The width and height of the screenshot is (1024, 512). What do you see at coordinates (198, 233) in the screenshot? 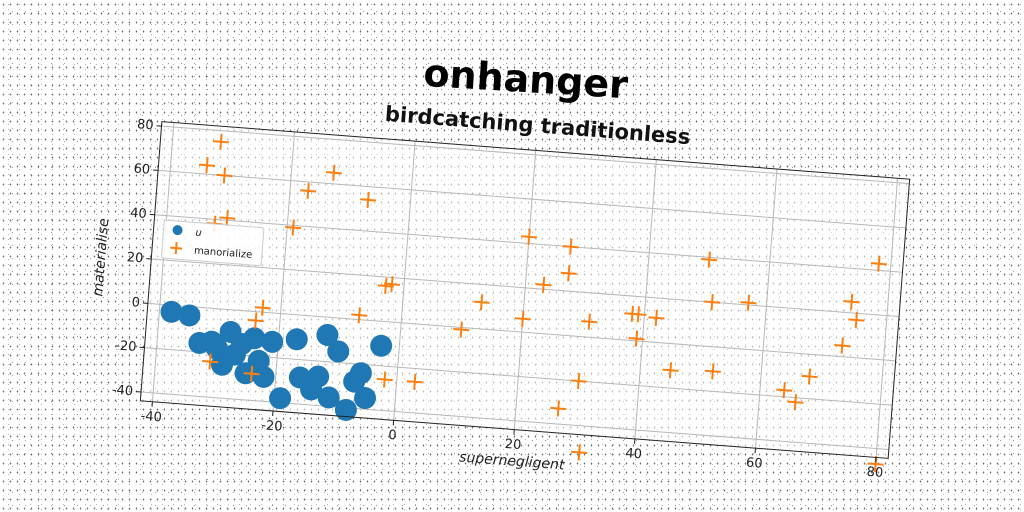
I see `legend-label-u: u` at bounding box center [198, 233].